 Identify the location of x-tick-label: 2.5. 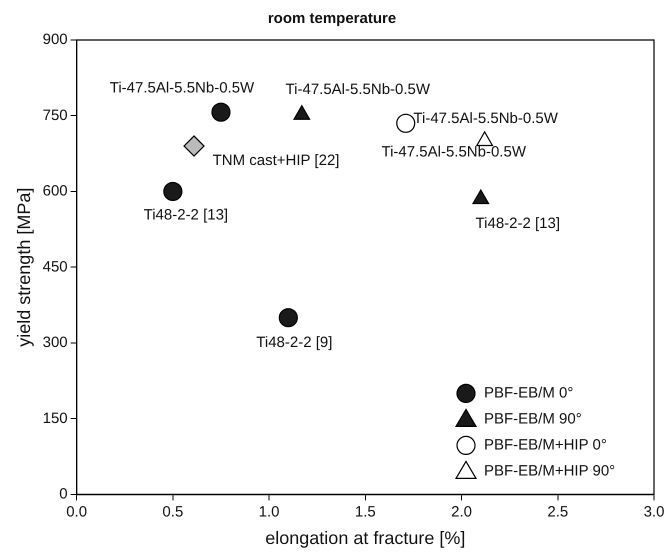
(557, 512).